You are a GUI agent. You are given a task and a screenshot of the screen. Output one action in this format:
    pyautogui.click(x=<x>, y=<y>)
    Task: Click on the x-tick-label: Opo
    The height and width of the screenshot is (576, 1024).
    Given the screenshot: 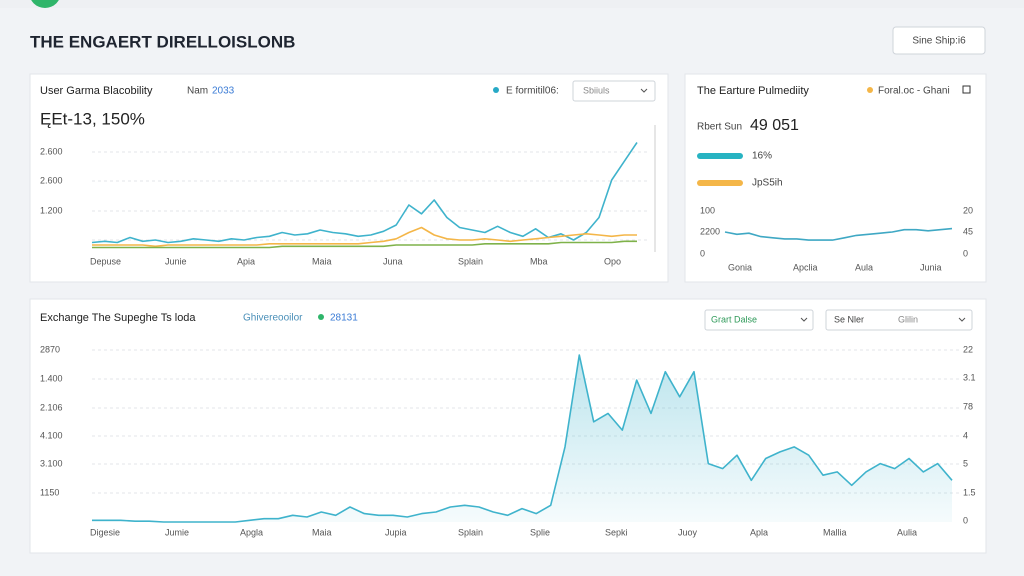 What is the action you would take?
    pyautogui.click(x=612, y=261)
    